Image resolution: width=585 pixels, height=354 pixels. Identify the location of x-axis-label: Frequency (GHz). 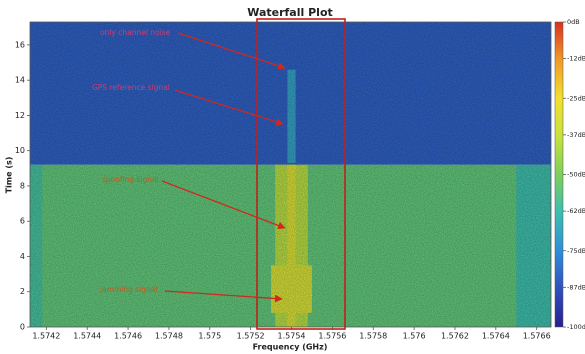
(290, 347).